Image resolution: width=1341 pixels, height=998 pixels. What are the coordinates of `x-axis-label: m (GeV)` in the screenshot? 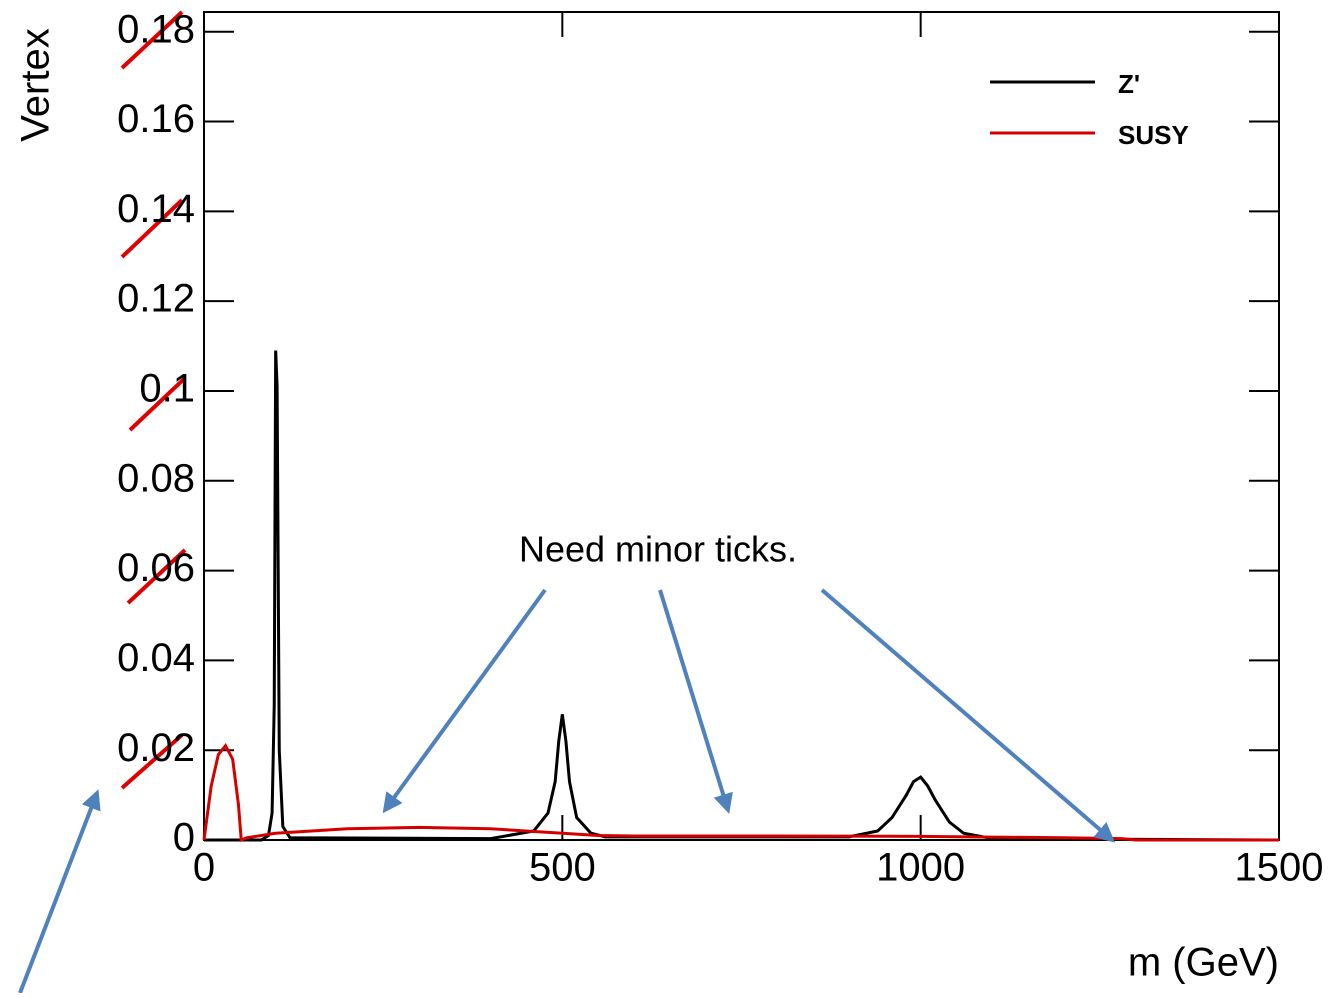 It's located at (1203, 963).